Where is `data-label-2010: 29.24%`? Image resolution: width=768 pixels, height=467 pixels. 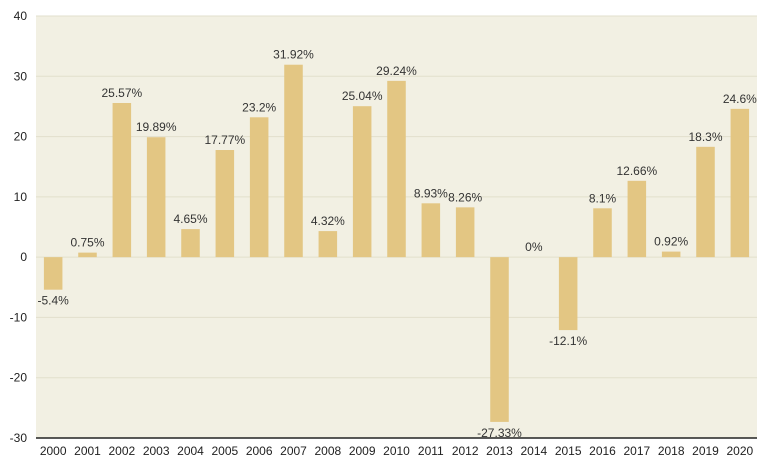
data-label-2010: 29.24% is located at coordinates (396, 71).